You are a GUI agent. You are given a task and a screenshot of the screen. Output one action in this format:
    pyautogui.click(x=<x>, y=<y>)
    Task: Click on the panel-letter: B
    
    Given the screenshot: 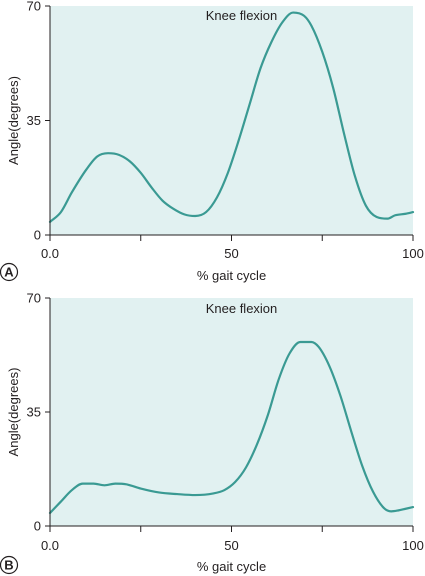 What is the action you would take?
    pyautogui.click(x=8, y=565)
    